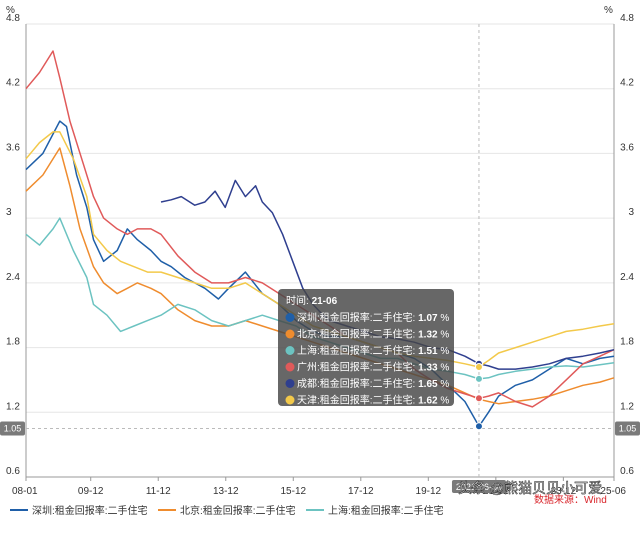  I want to click on y-axis-left: 0.6 1.2 1.8 2.4 3 3.6 4.2 4.8, so click(13, 245).